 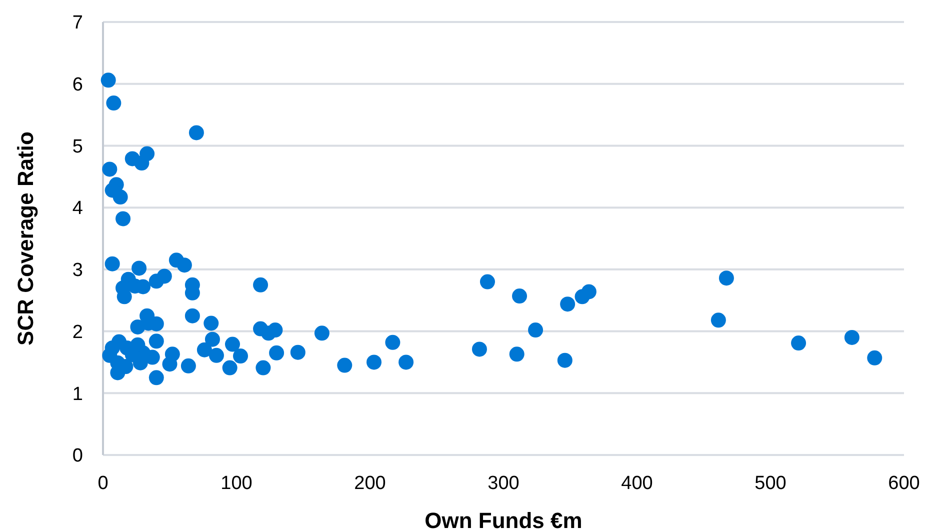 I want to click on x-tick-label: 400, so click(x=637, y=483).